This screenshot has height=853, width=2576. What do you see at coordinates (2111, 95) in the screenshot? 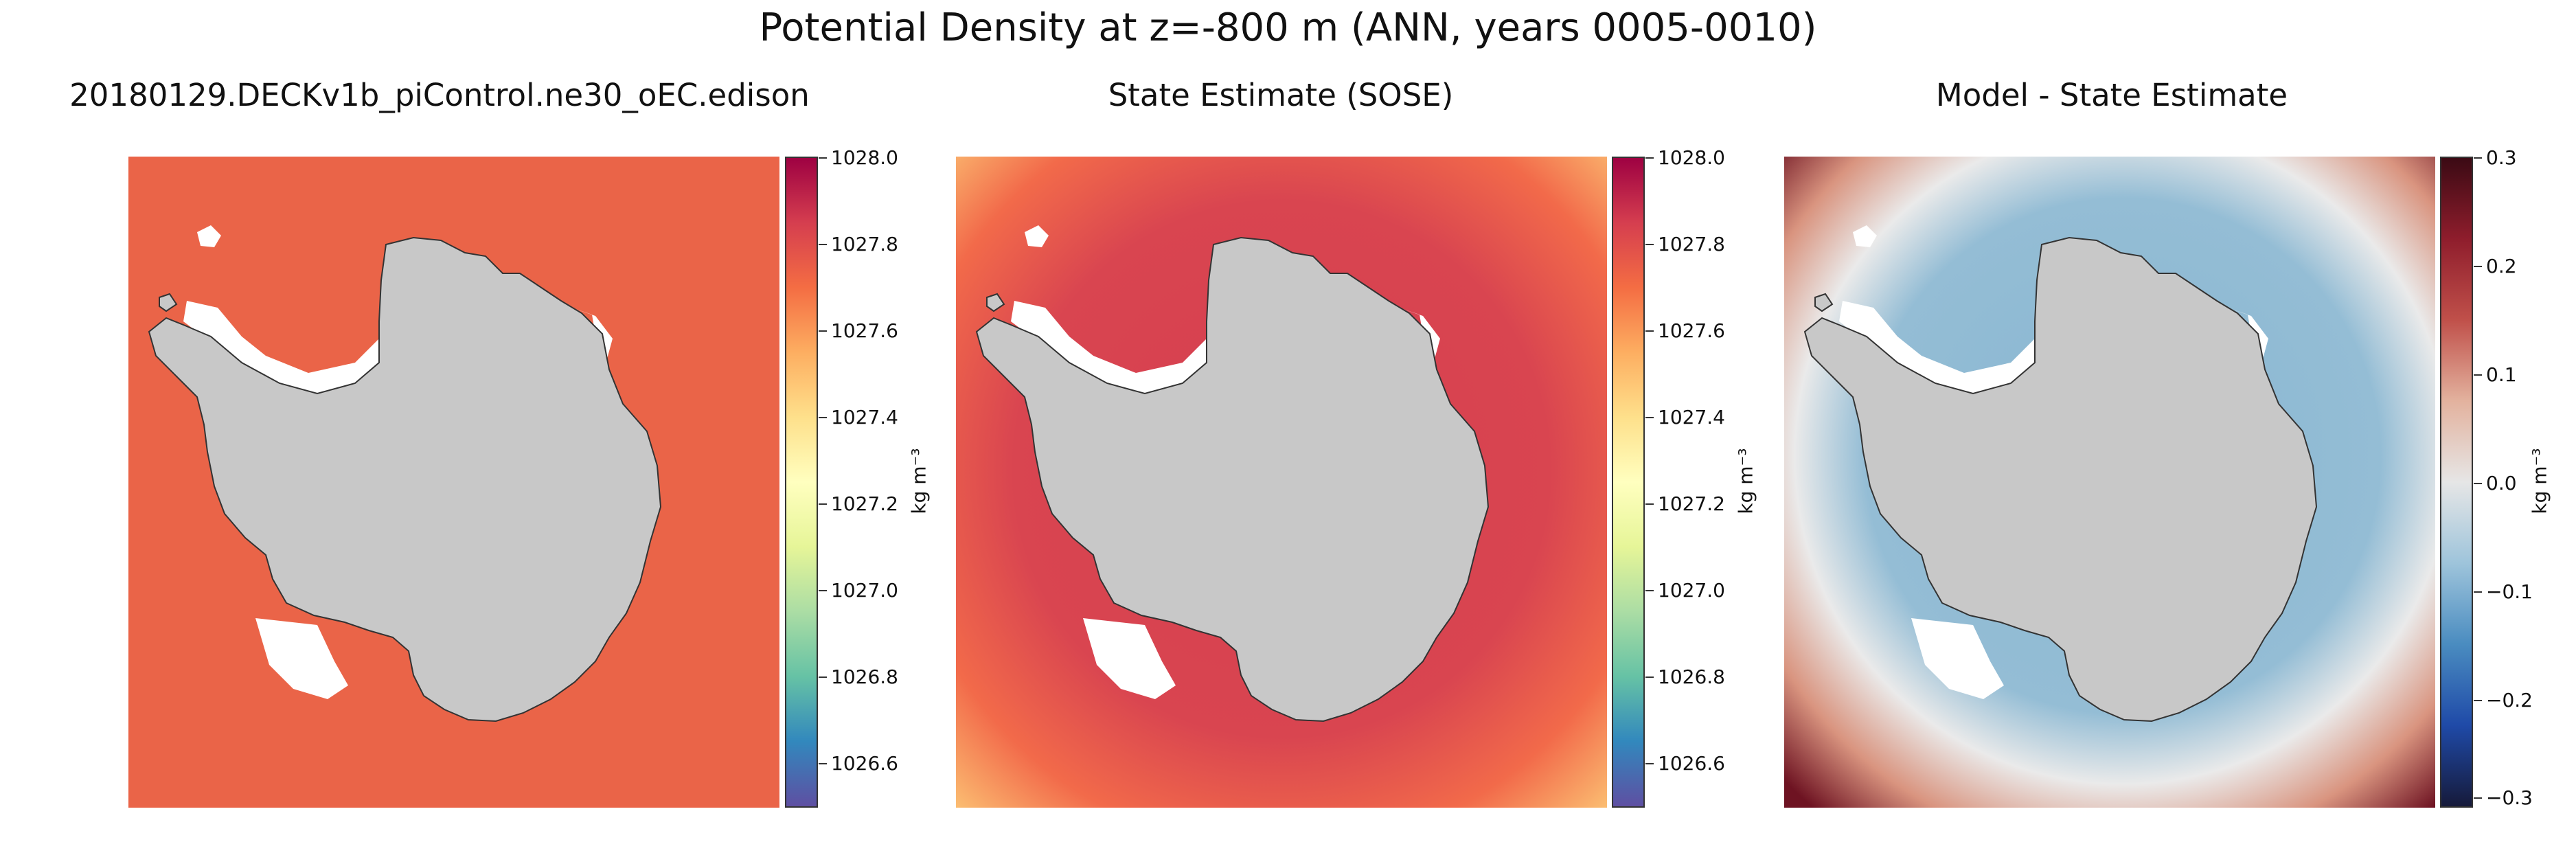
I see `panel-title-difference: Model - State Estimate` at bounding box center [2111, 95].